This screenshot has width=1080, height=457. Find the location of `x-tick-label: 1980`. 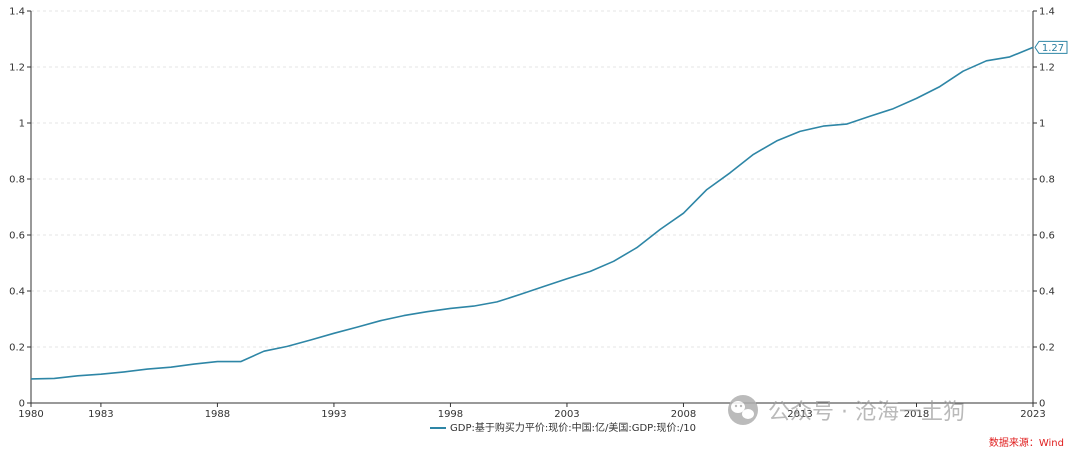

x-tick-label: 1980 is located at coordinates (30, 414).